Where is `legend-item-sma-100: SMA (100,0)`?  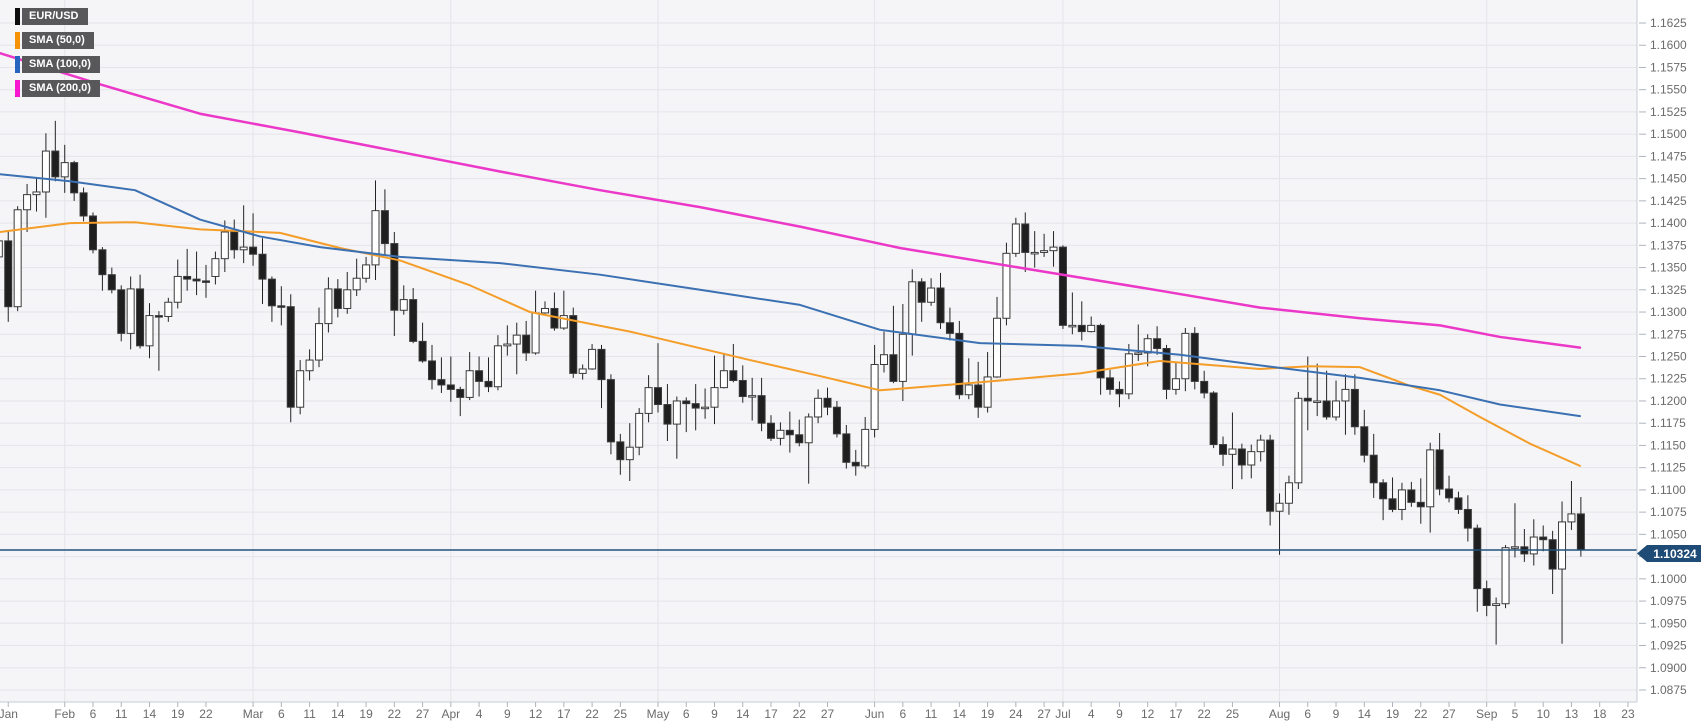 legend-item-sma-100: SMA (100,0) is located at coordinates (57, 64).